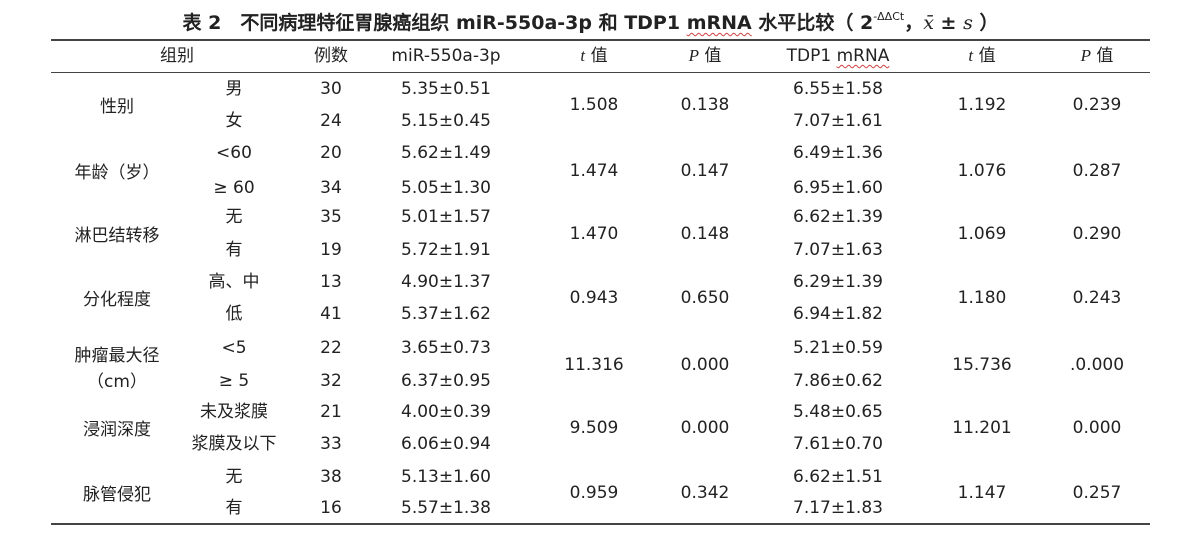 The width and height of the screenshot is (1181, 537). I want to click on mir-value: 5.72±1.91, so click(446, 250).